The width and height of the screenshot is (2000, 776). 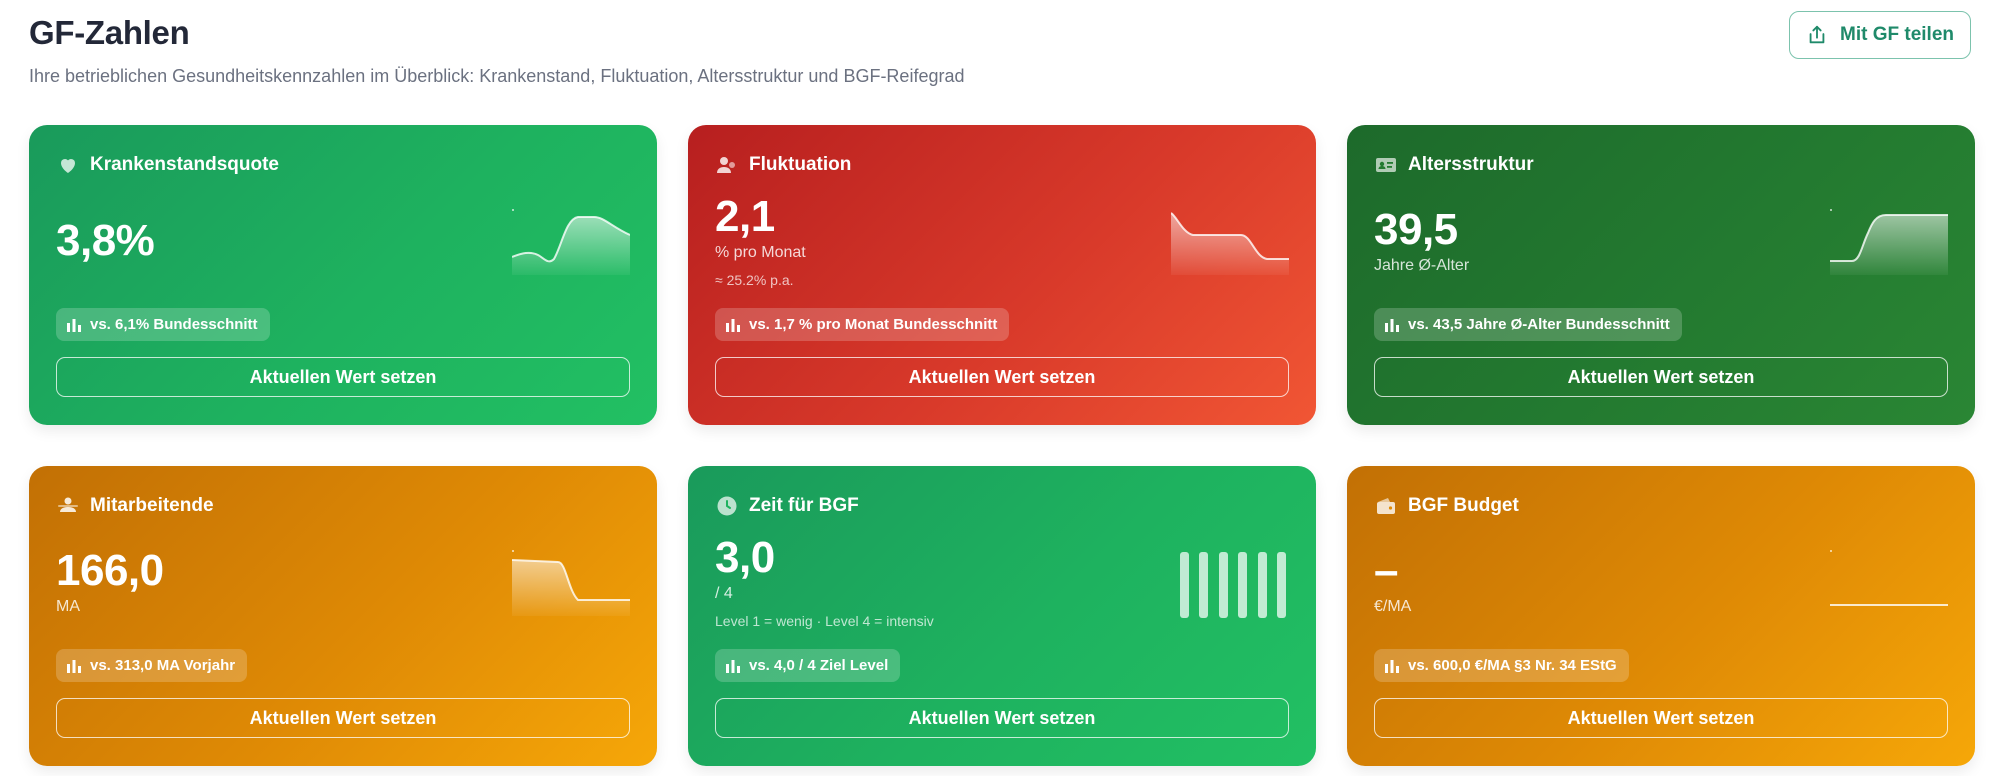 What do you see at coordinates (745, 557) in the screenshot?
I see `kpi-value: 3,0` at bounding box center [745, 557].